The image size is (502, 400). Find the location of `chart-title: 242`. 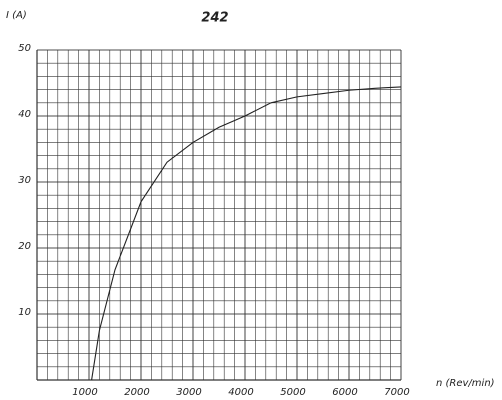

chart-title: 242 is located at coordinates (214, 18).